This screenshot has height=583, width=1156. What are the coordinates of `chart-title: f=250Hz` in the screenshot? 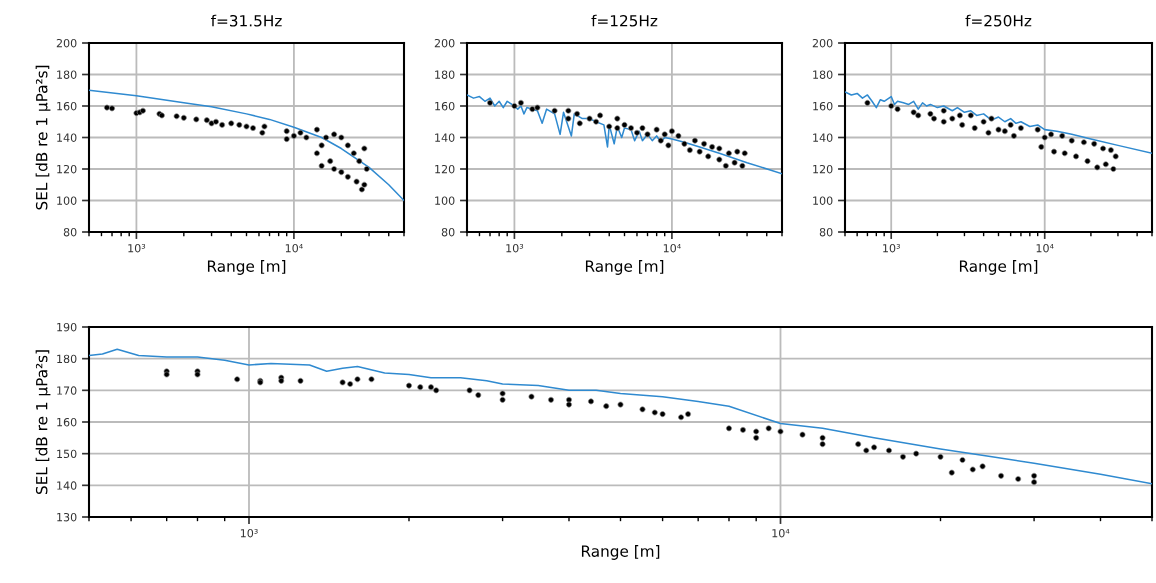 It's located at (998, 20).